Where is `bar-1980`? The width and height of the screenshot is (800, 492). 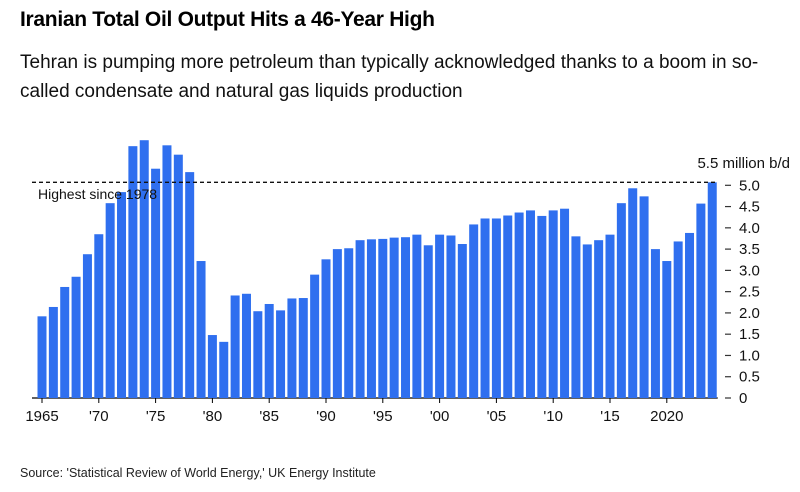 bar-1980 is located at coordinates (212, 366).